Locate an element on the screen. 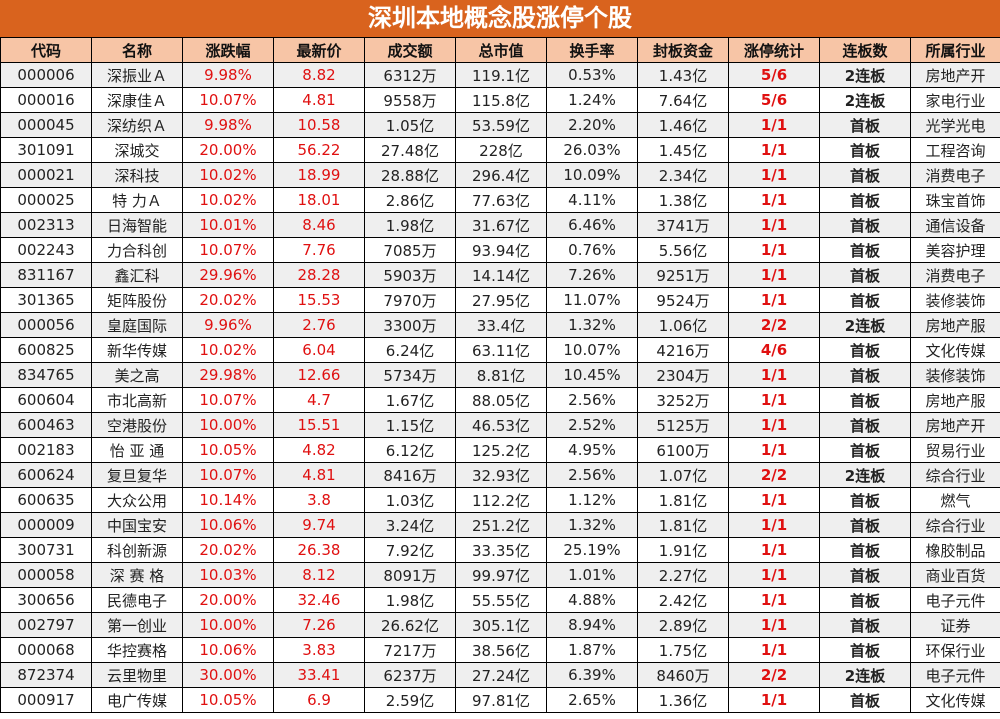  turnover-rate-cell: 10.09% is located at coordinates (592, 175).